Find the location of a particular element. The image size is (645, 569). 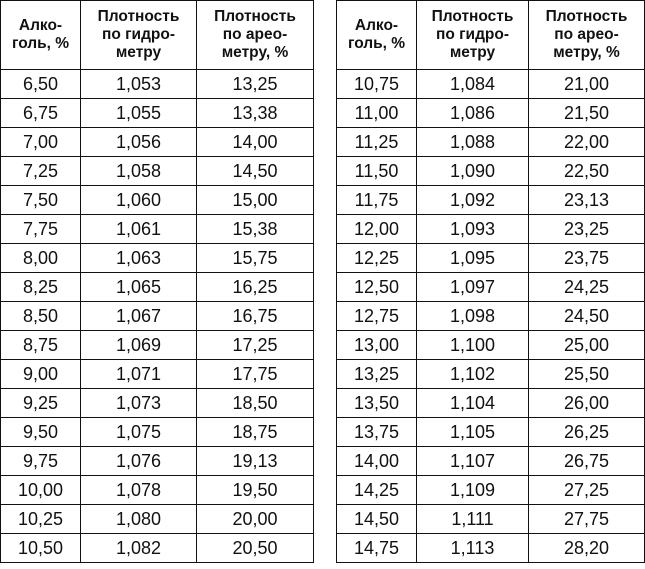

cell-hydrometer-density: 1,067 is located at coordinates (138, 316).